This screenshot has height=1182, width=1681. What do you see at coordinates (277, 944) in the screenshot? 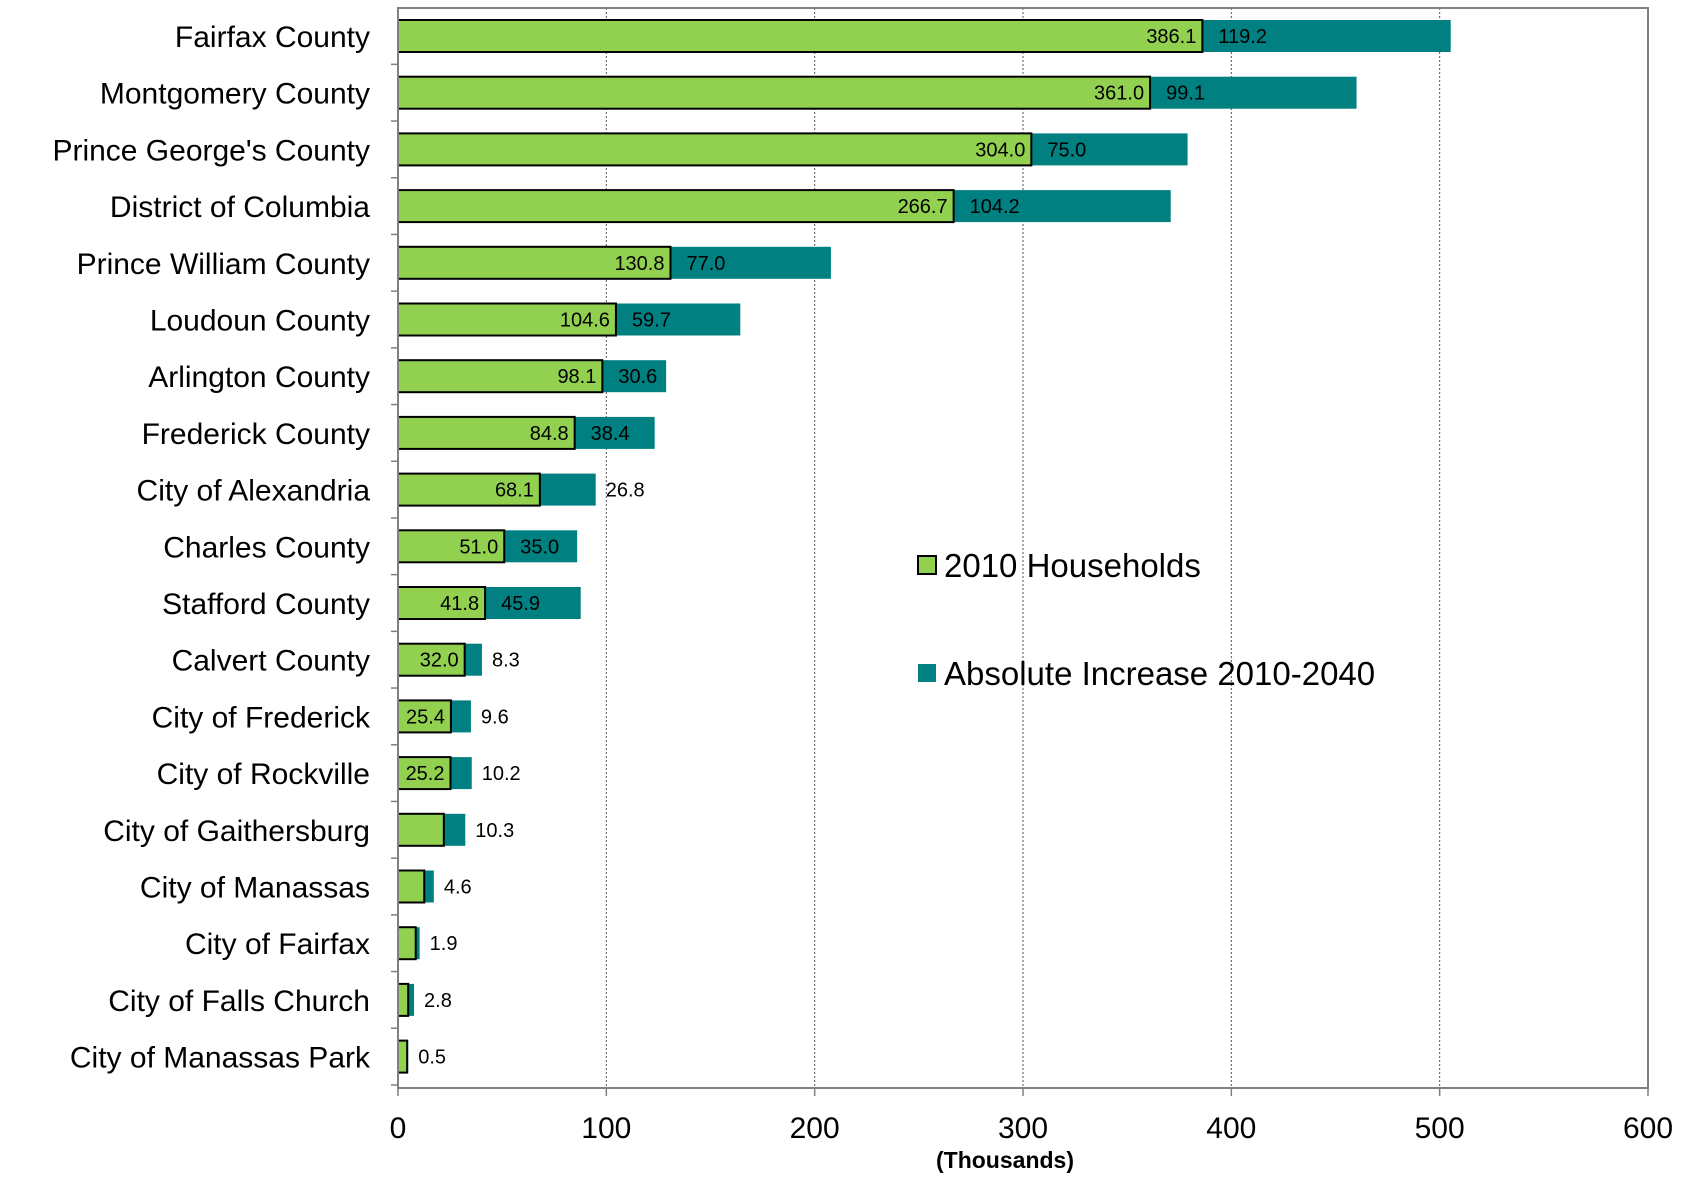
I see `category-label: City of Fairfax` at bounding box center [277, 944].